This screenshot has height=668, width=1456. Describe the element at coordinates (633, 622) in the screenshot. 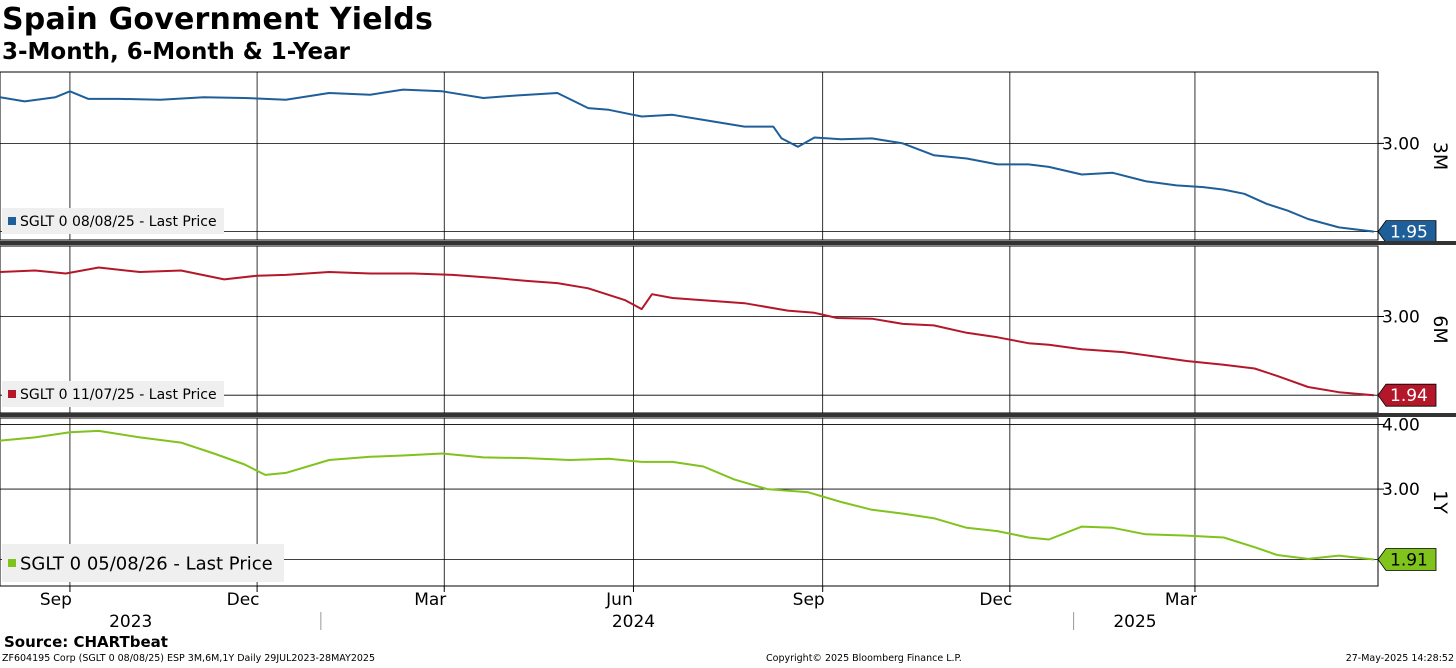

I see `x-year-label: 2024` at that location.